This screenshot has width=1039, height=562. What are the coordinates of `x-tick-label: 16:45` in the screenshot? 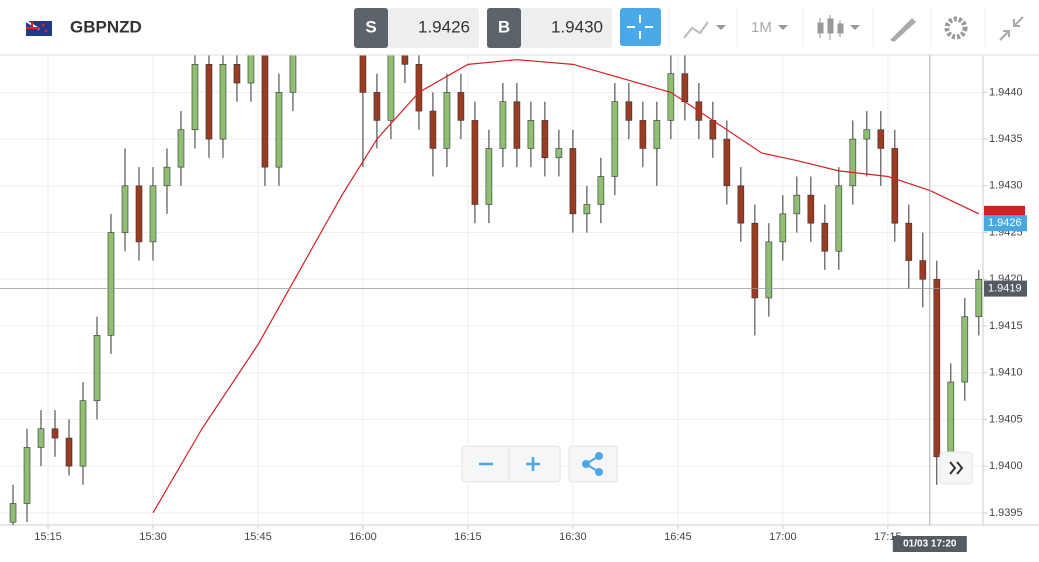 It's located at (678, 537).